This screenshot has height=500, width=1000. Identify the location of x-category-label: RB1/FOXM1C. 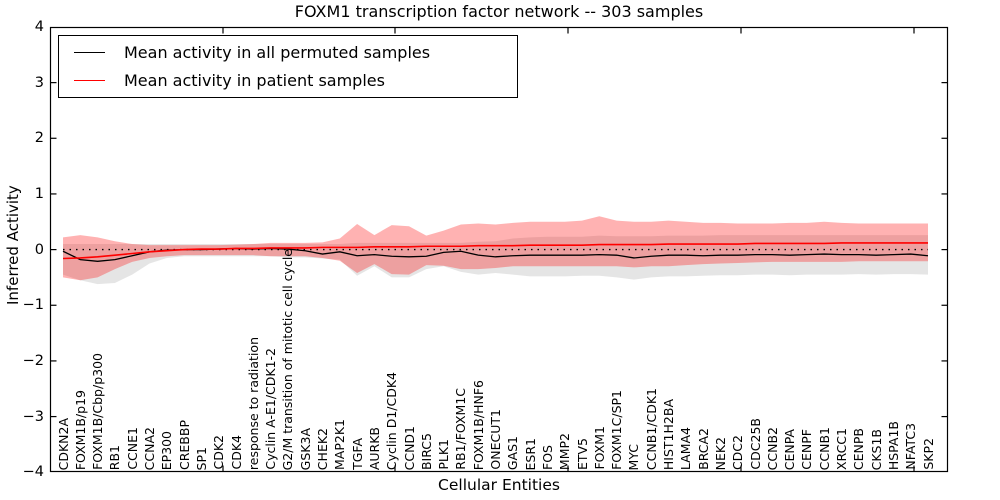
(461, 429).